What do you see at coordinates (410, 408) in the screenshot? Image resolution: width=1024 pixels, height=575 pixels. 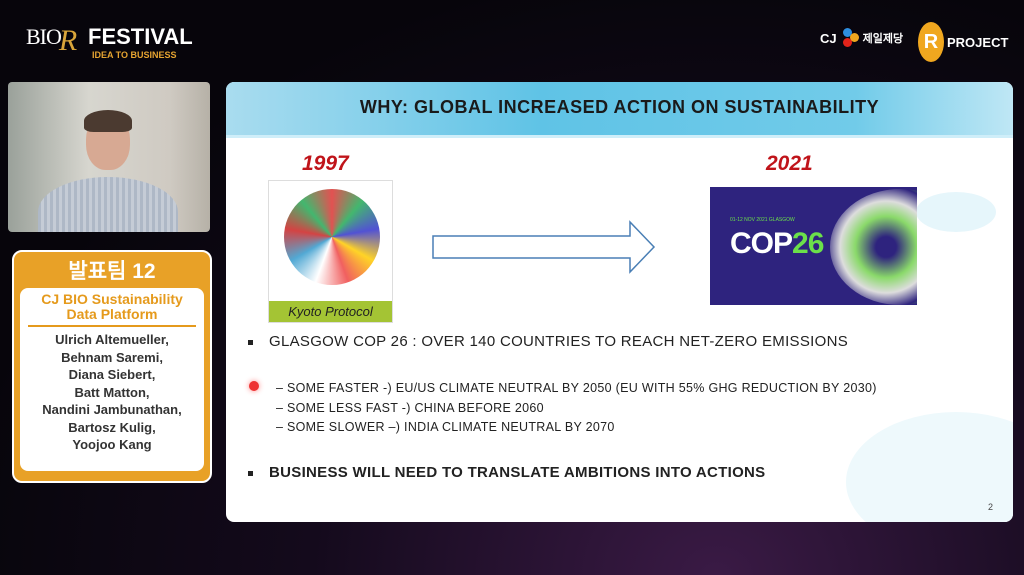 I see `sub-bullet-item: – SOME LESS FAST -) CHINA BEFORE 2060` at bounding box center [410, 408].